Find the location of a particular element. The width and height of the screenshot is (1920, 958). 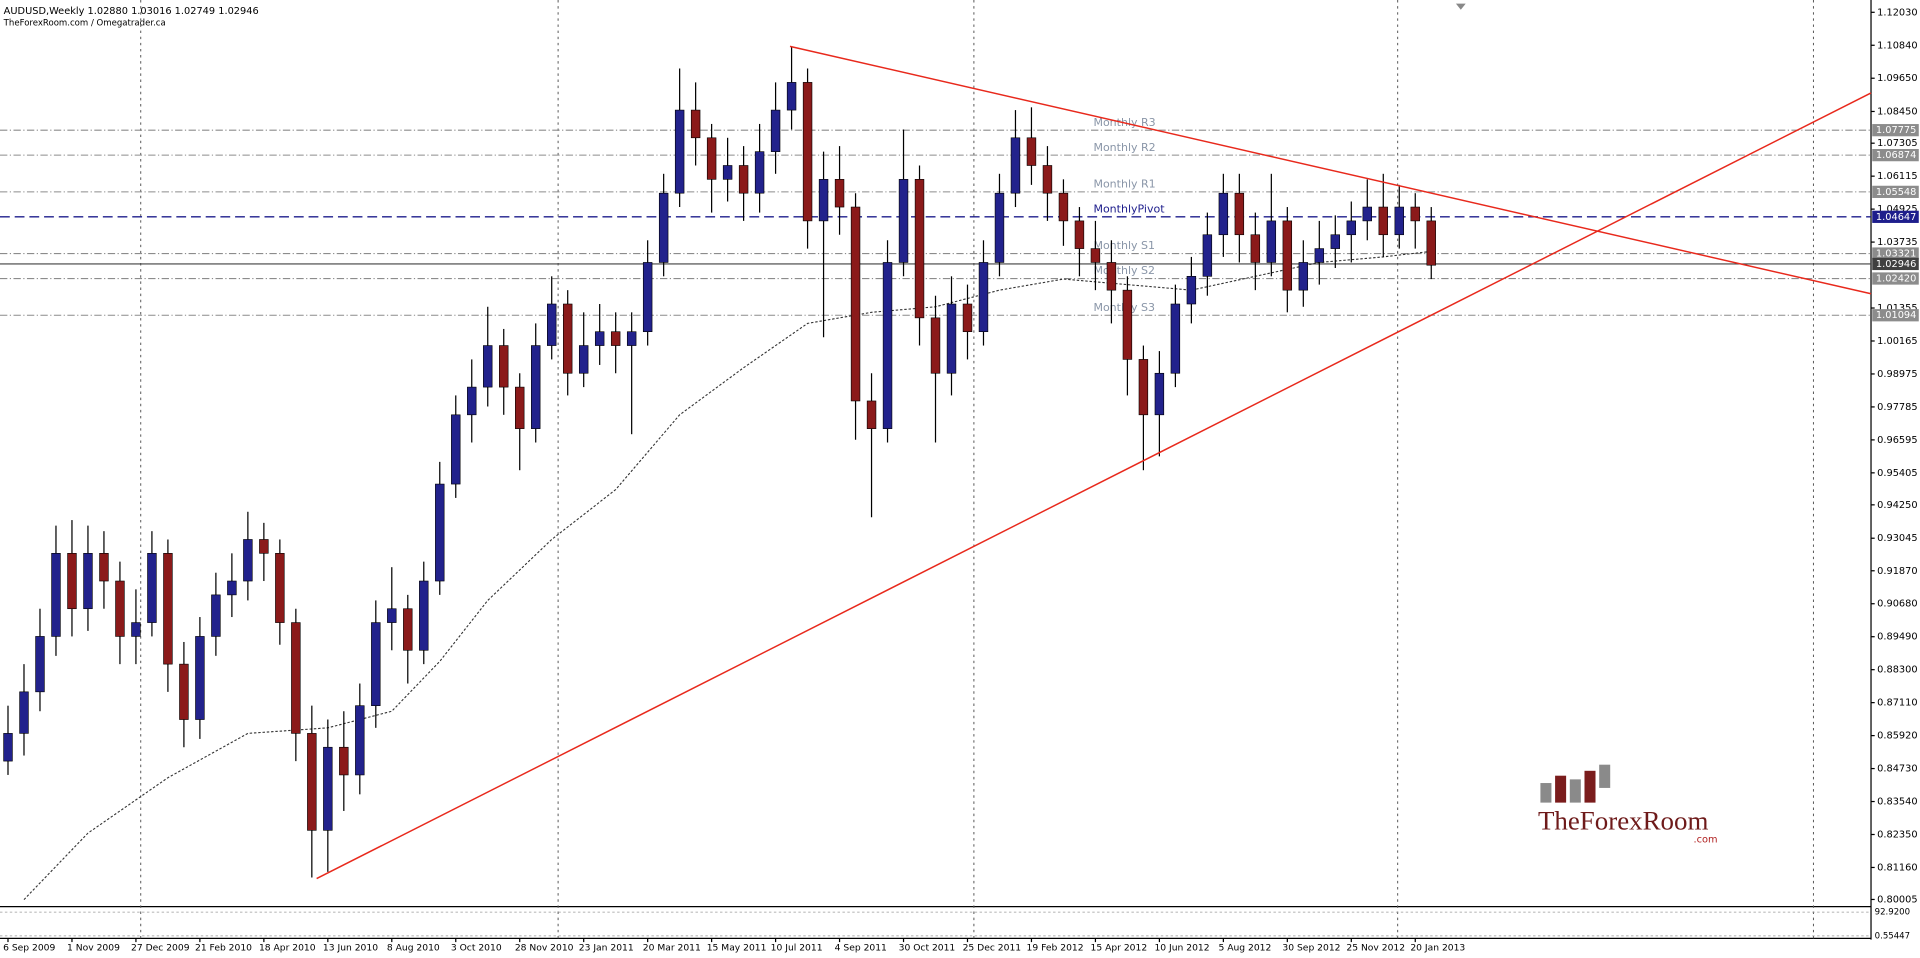

y-tick-label: 0.85920 is located at coordinates (1897, 736).